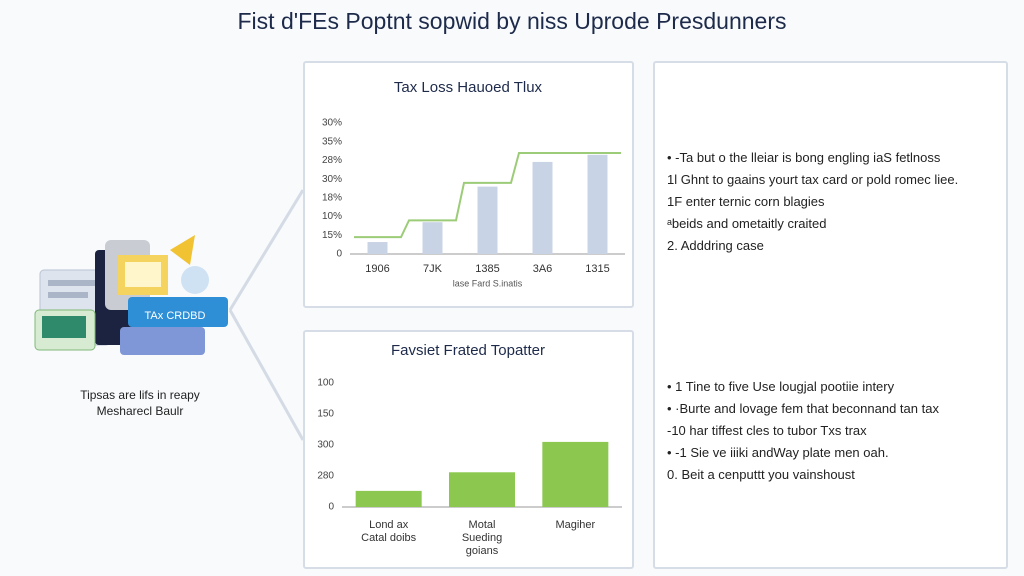 This screenshot has height=576, width=1024. Describe the element at coordinates (325, 414) in the screenshot. I see `y-tick-label: 150` at that location.